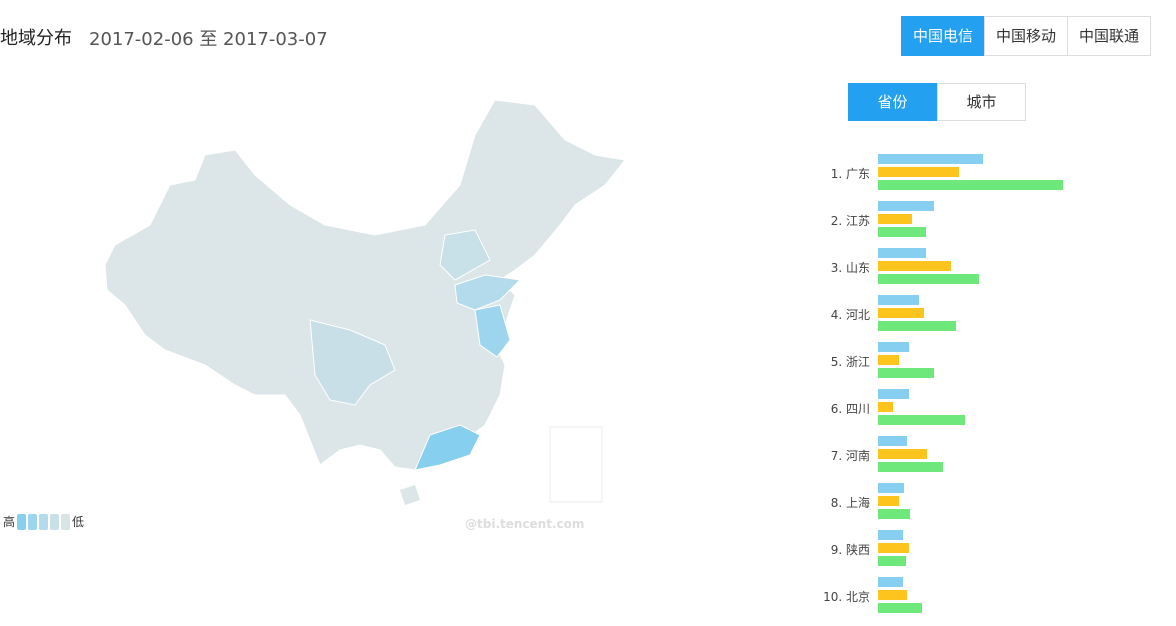  Describe the element at coordinates (943, 36) in the screenshot. I see `tab-china-telecom: 中国电信` at that location.